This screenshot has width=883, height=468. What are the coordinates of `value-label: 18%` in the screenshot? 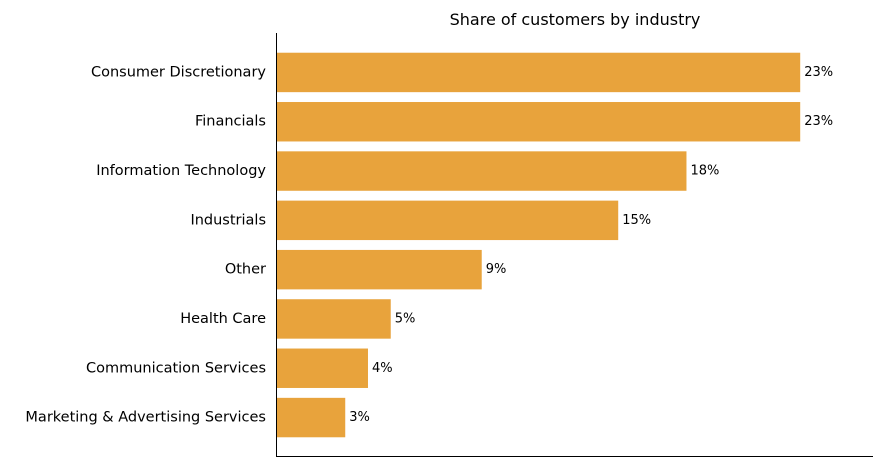 It's located at (704, 171).